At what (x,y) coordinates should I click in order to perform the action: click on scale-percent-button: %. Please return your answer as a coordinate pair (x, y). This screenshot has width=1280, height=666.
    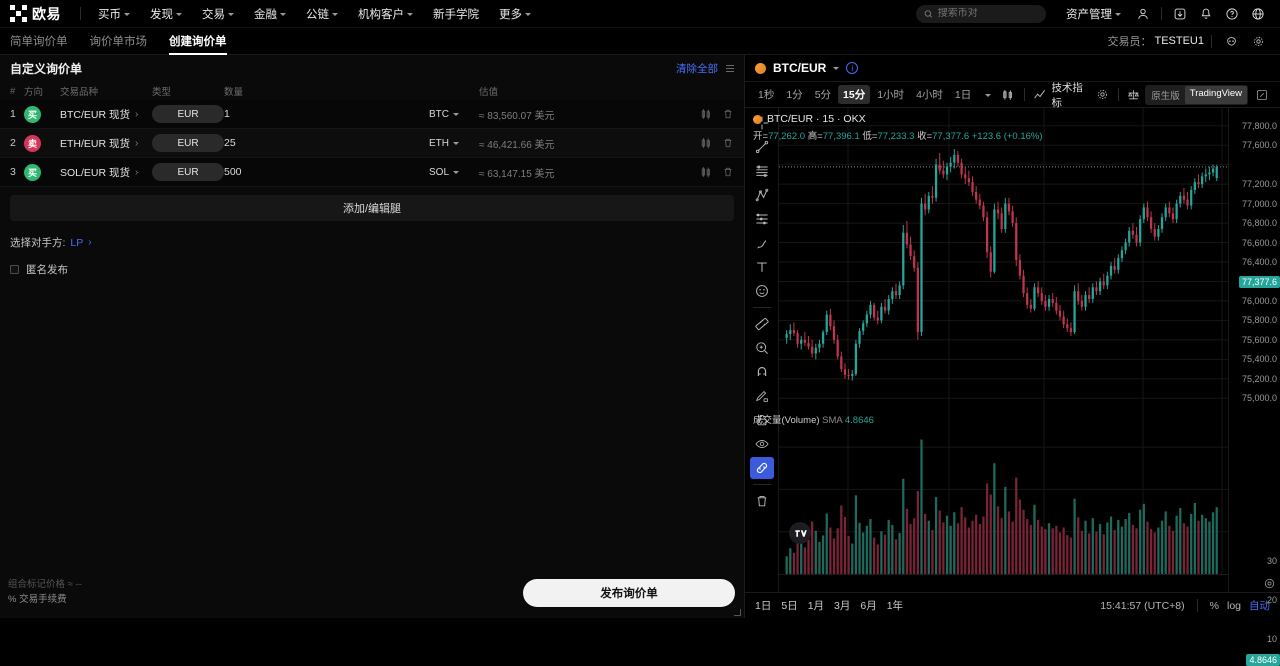
    Looking at the image, I should click on (1214, 605).